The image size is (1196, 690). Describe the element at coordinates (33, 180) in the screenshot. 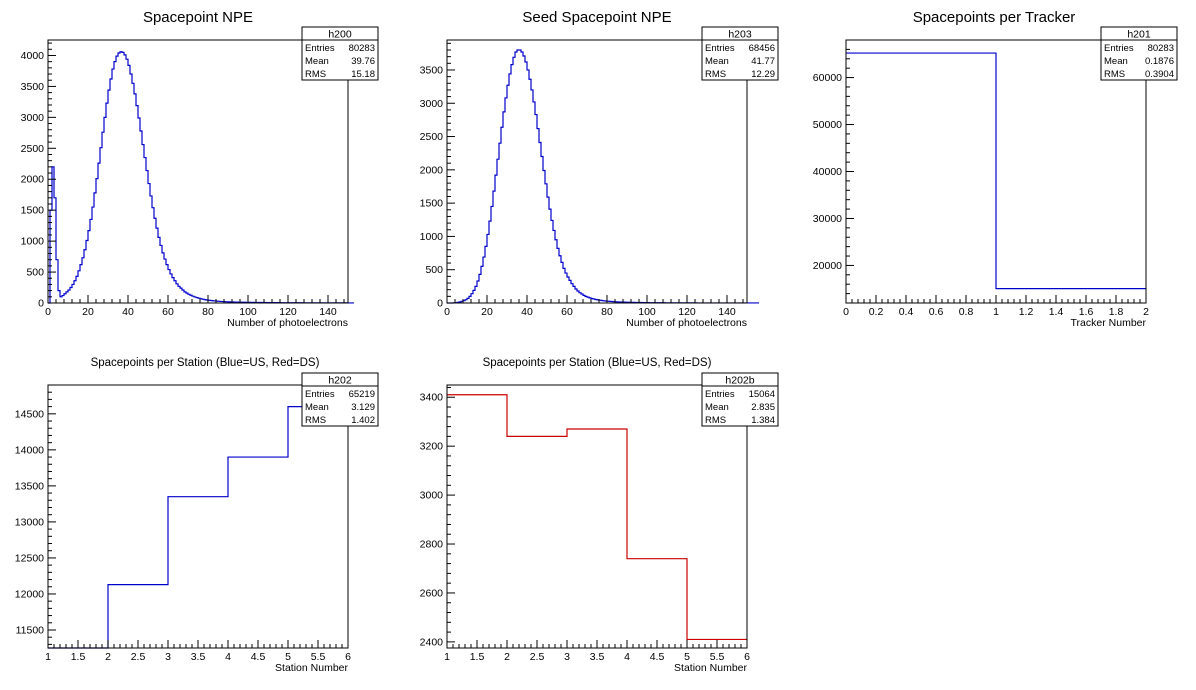

I see `y-tick-label: 2000` at that location.